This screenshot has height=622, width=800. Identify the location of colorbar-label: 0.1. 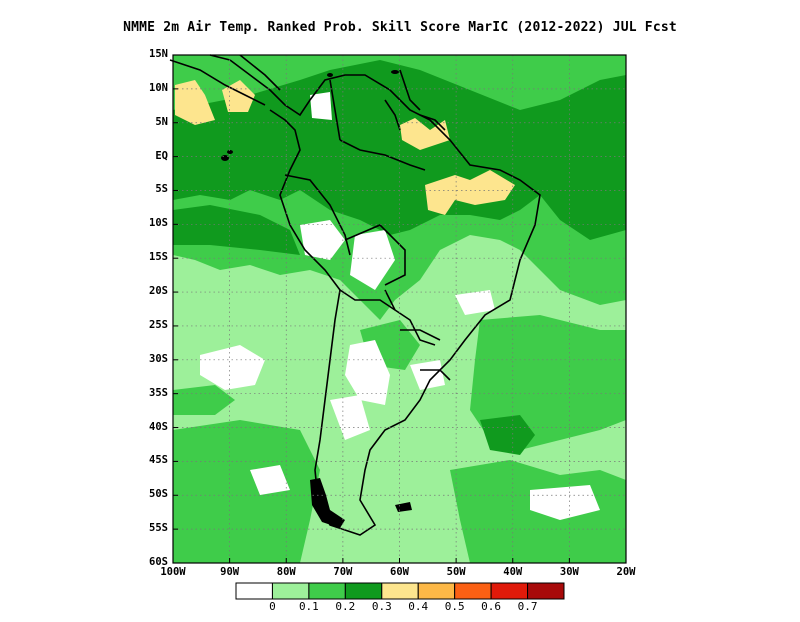
(308, 606).